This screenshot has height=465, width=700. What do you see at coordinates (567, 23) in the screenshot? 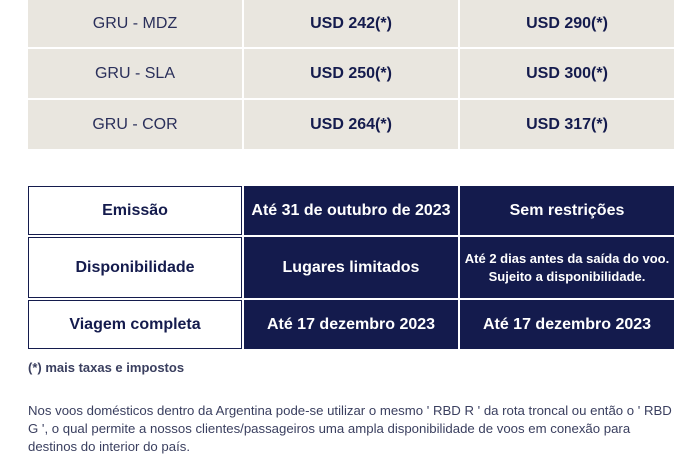
I see `price-cell: USD 290(*)` at bounding box center [567, 23].